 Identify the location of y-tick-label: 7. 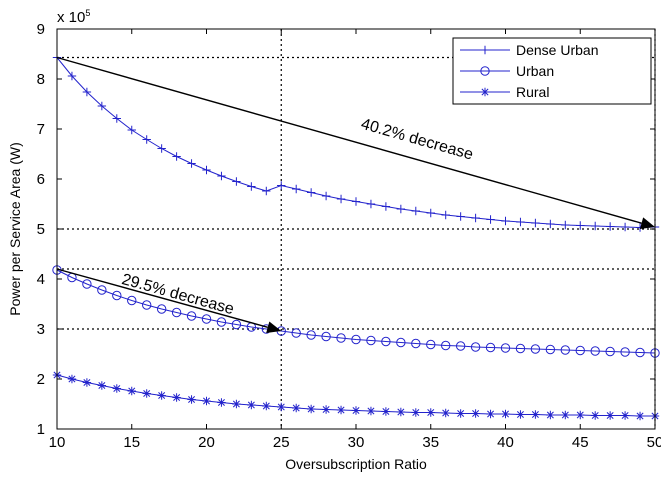
(41, 129).